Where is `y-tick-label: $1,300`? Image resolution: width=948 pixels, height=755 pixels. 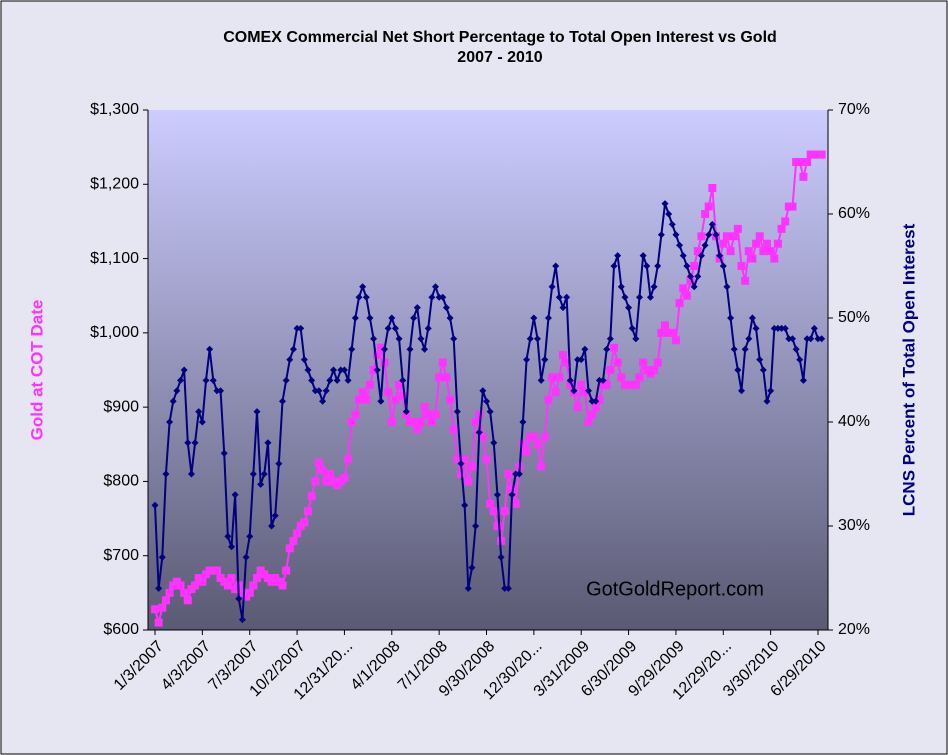 y-tick-label: $1,300 is located at coordinates (114, 109).